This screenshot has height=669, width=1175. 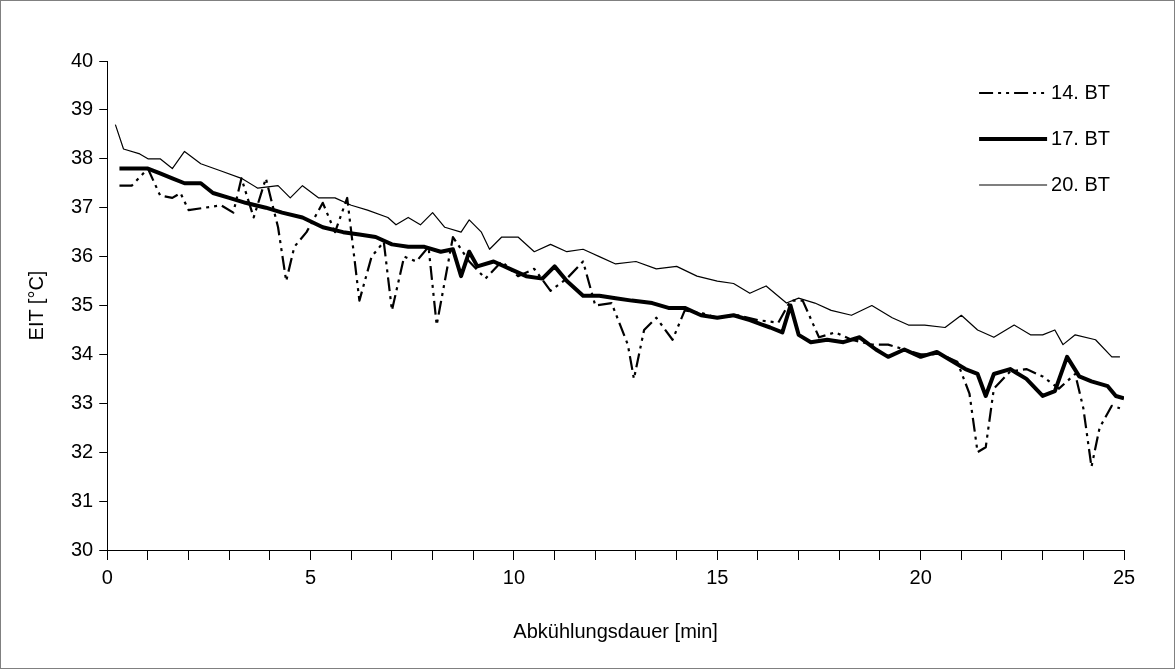 What do you see at coordinates (1081, 91) in the screenshot?
I see `legend-label: 14. BT` at bounding box center [1081, 91].